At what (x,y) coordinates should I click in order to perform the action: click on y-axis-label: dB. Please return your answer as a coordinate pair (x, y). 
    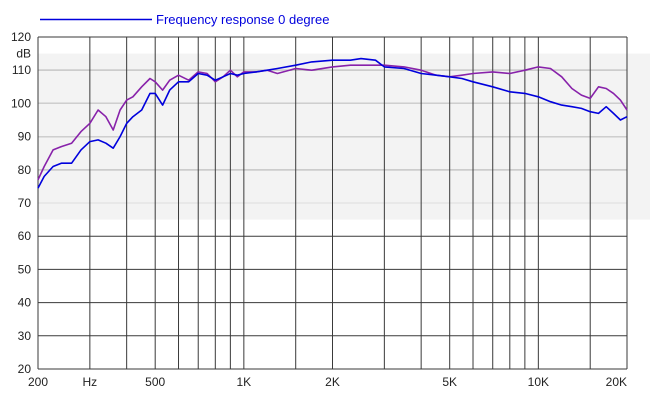
    Looking at the image, I should click on (23, 54).